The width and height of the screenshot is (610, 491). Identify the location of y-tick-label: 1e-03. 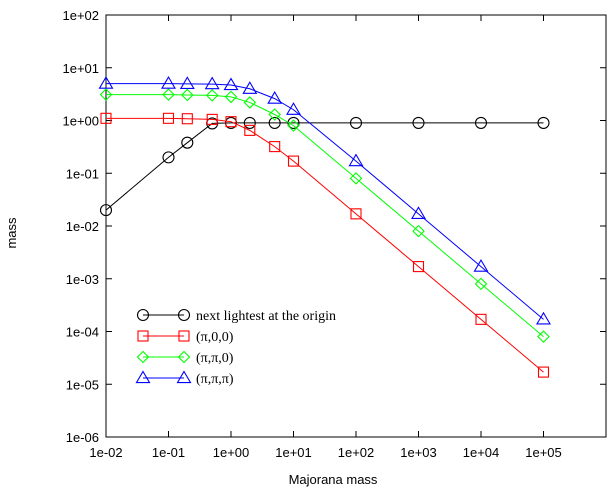
(82, 279).